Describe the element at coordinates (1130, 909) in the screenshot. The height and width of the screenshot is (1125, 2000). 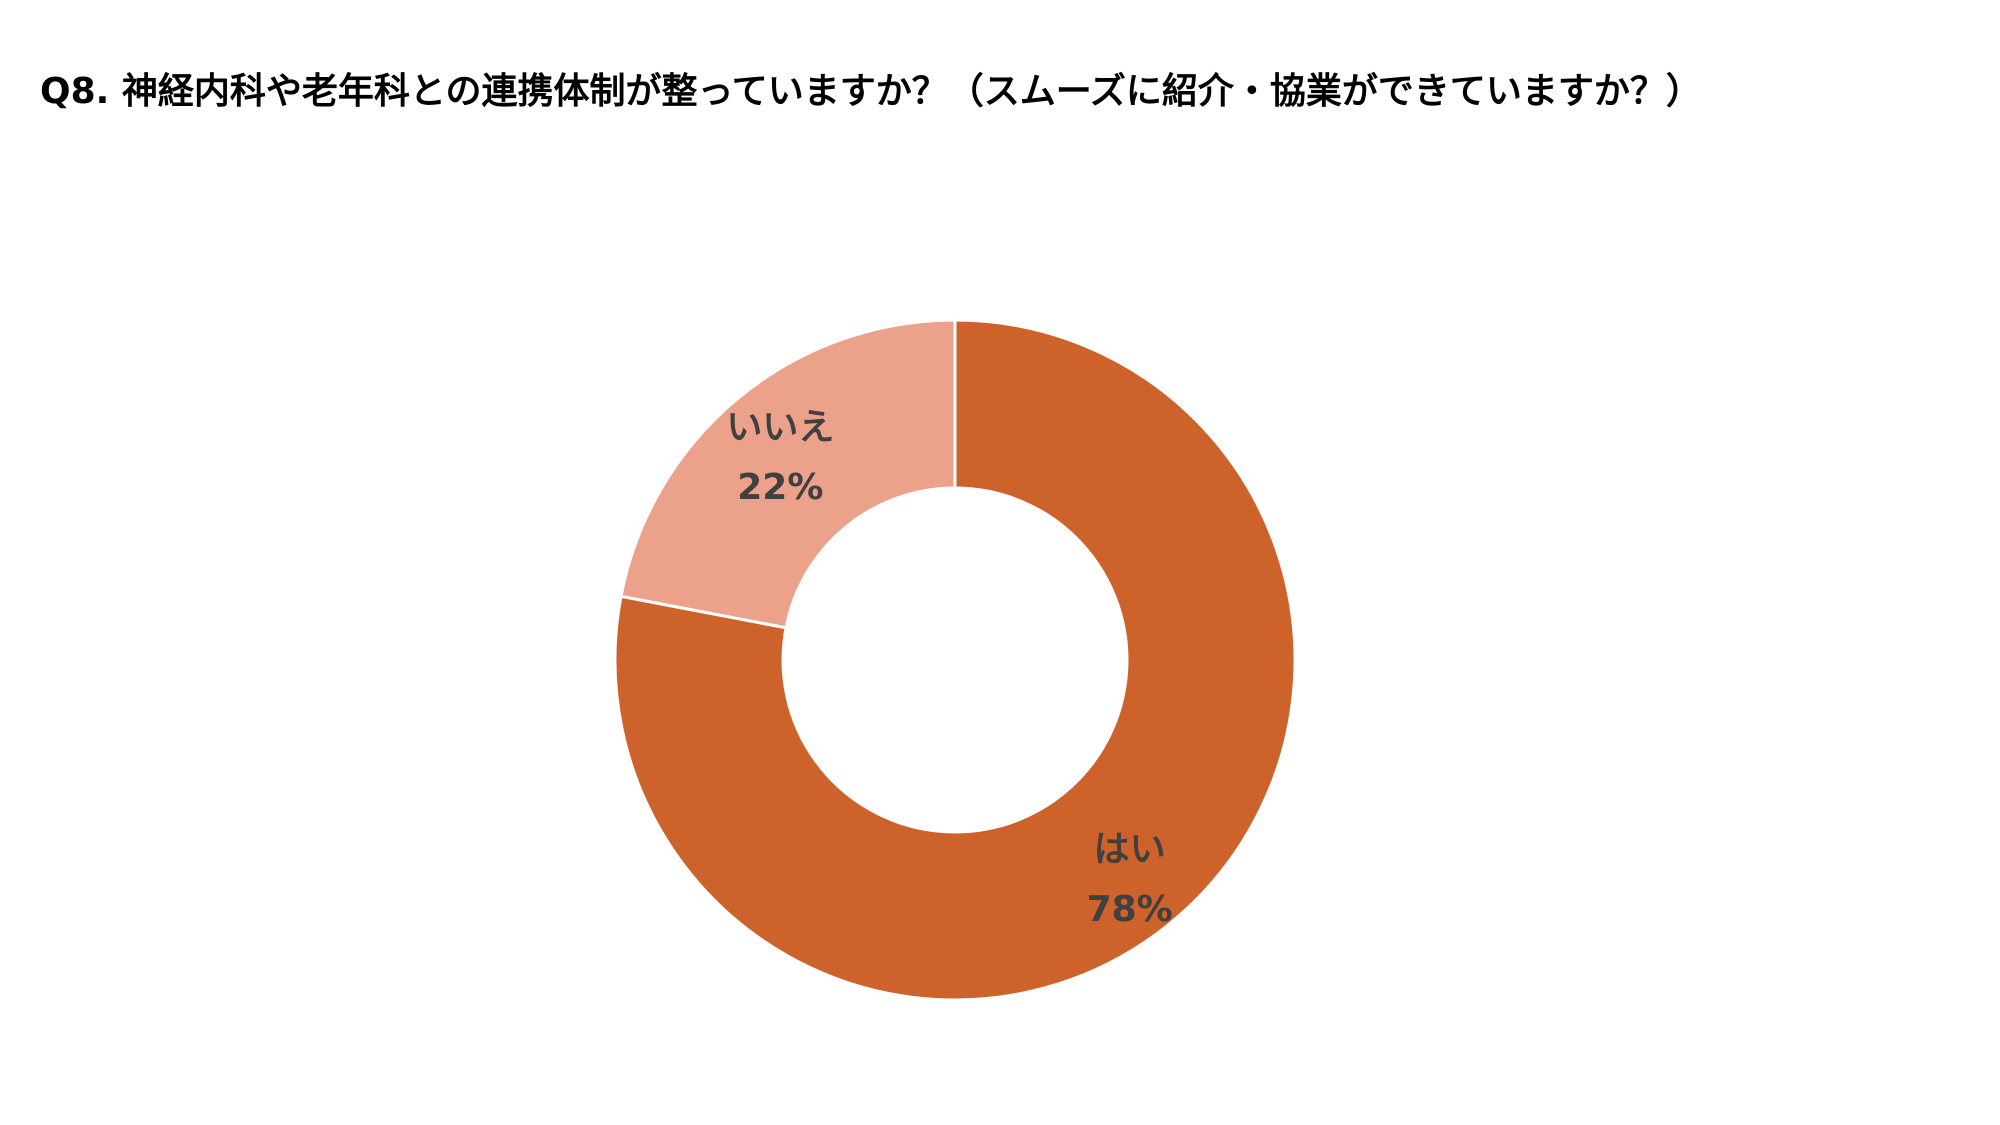
I see `slice-value-label-0: 78%` at that location.